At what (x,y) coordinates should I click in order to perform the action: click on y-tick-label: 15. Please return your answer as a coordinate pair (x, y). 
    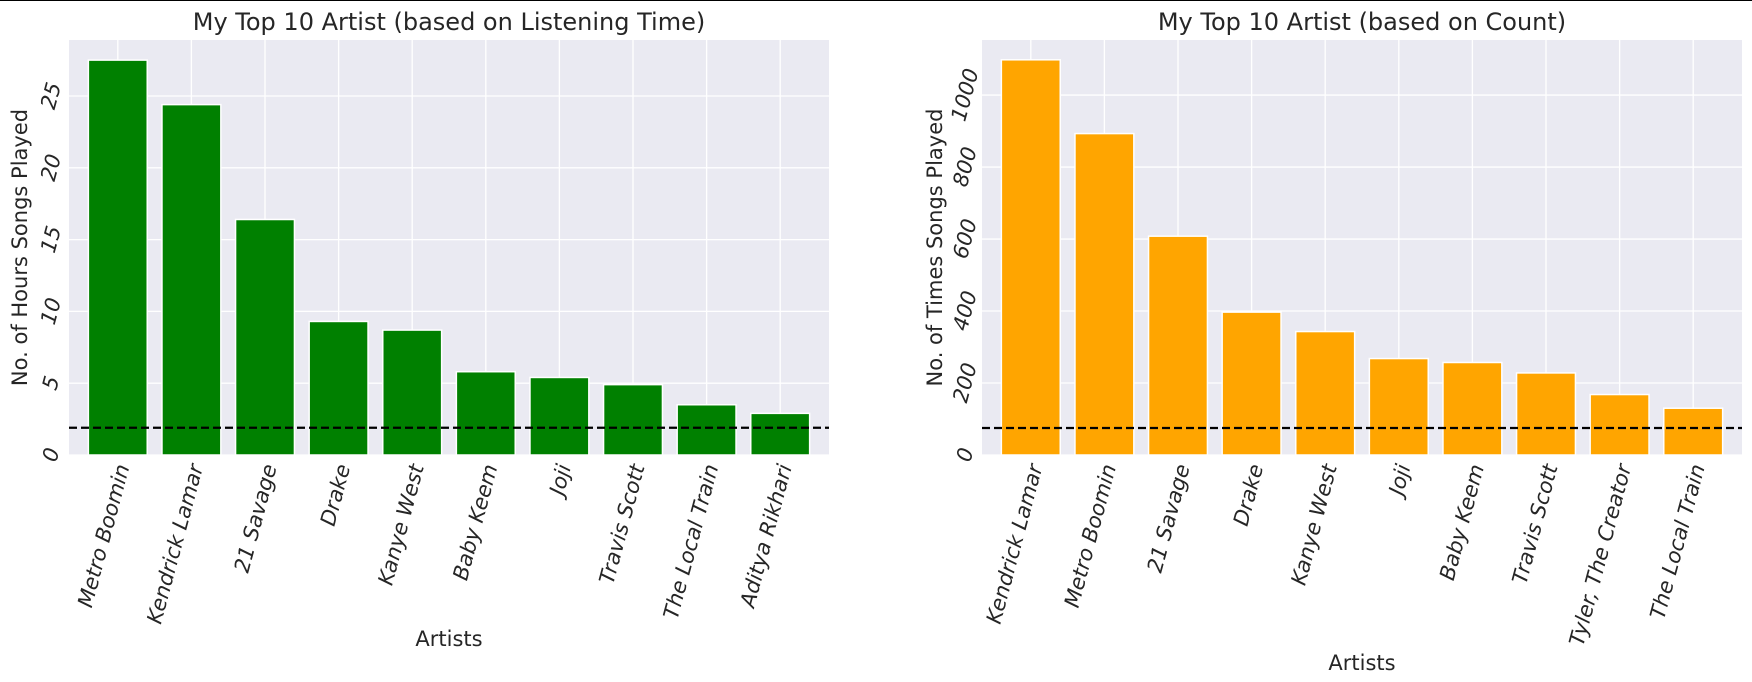
    Looking at the image, I should click on (51, 239).